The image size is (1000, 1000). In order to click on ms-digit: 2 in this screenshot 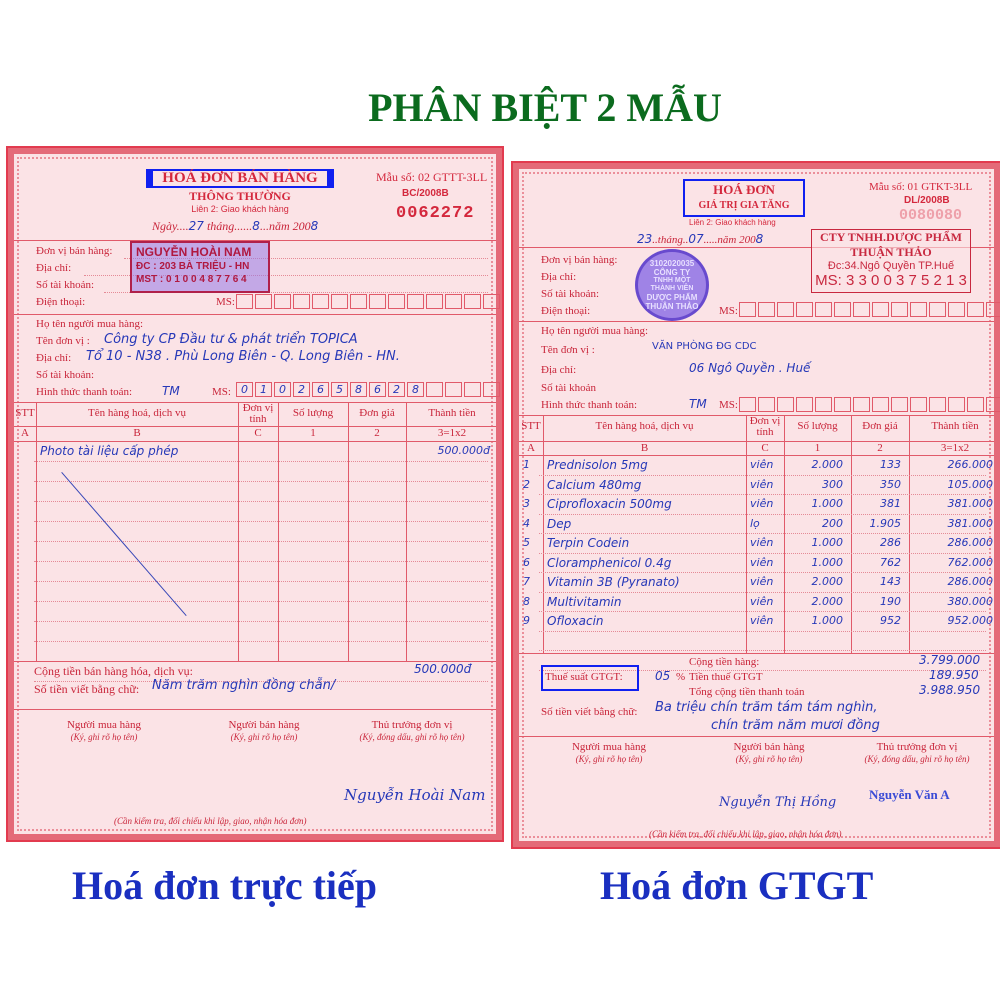, I will do `click(301, 389)`.